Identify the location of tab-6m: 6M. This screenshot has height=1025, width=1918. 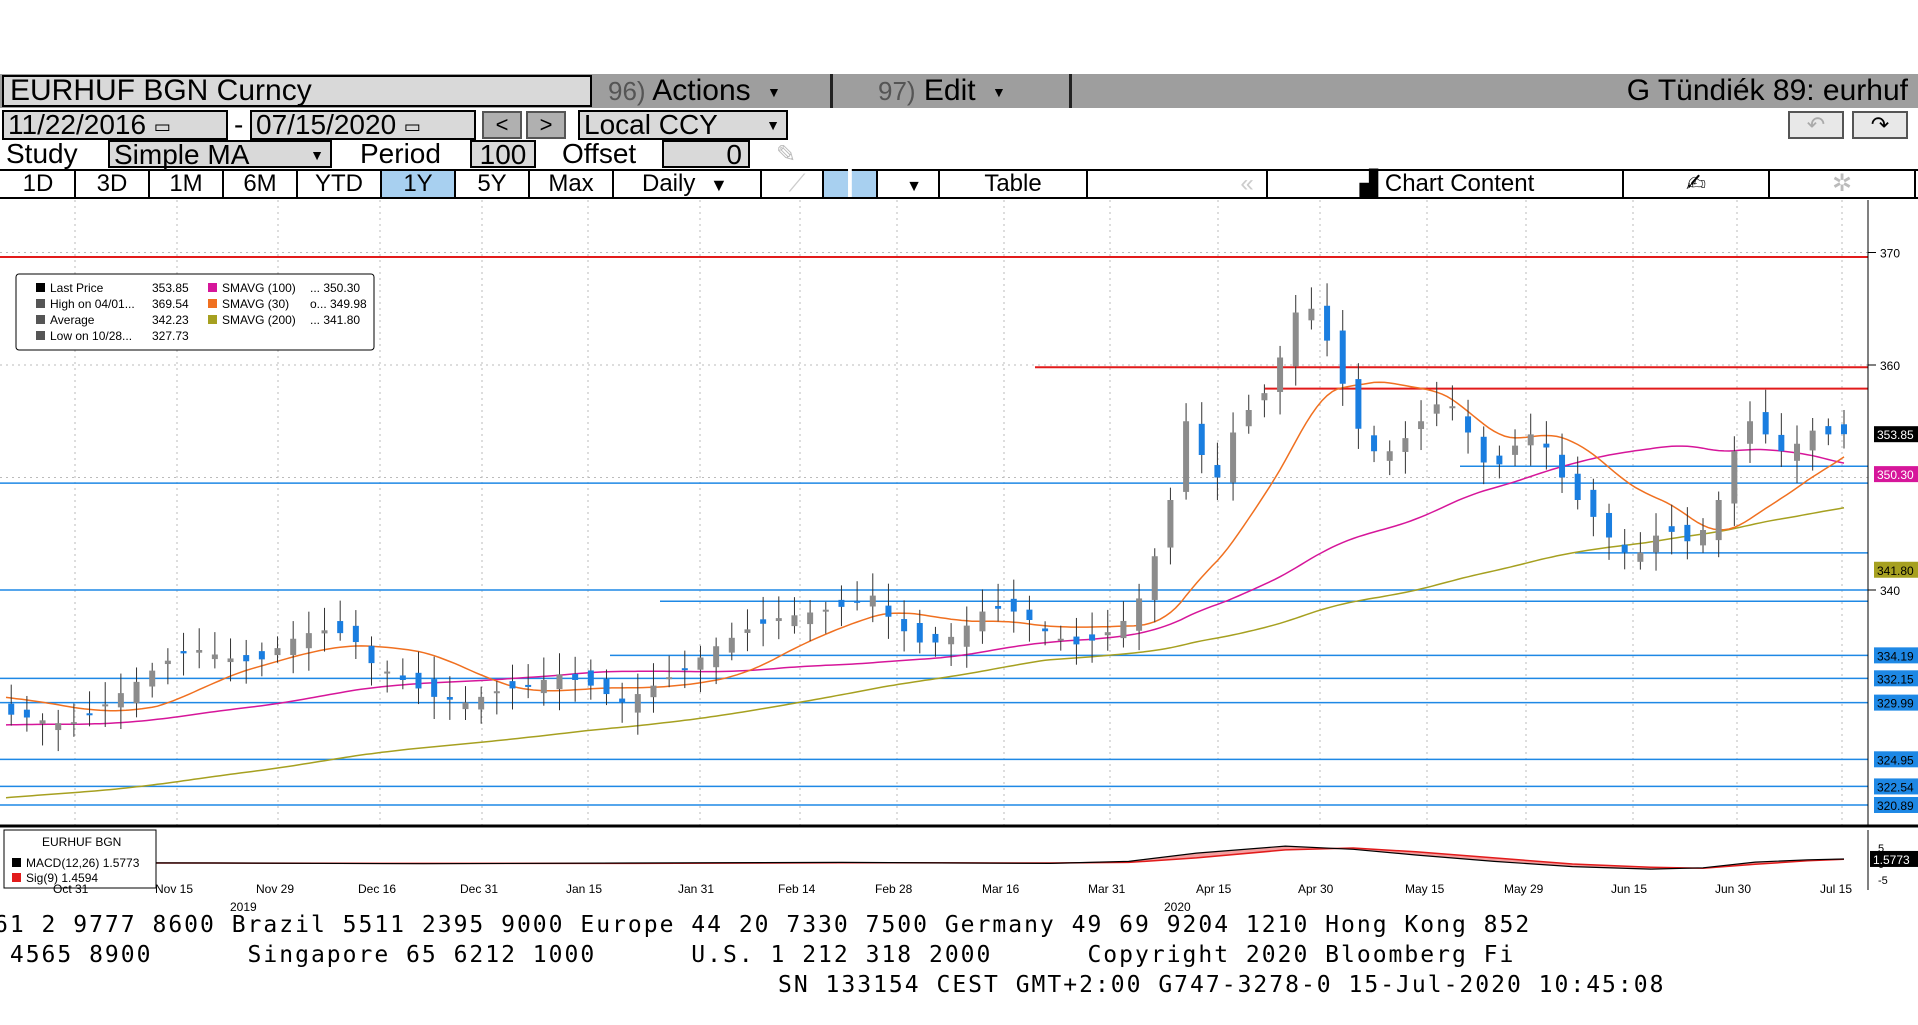
(261, 184).